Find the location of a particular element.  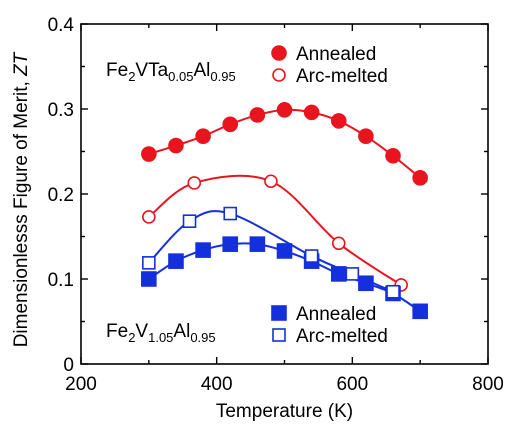

x-tick-label: 400 is located at coordinates (217, 384).